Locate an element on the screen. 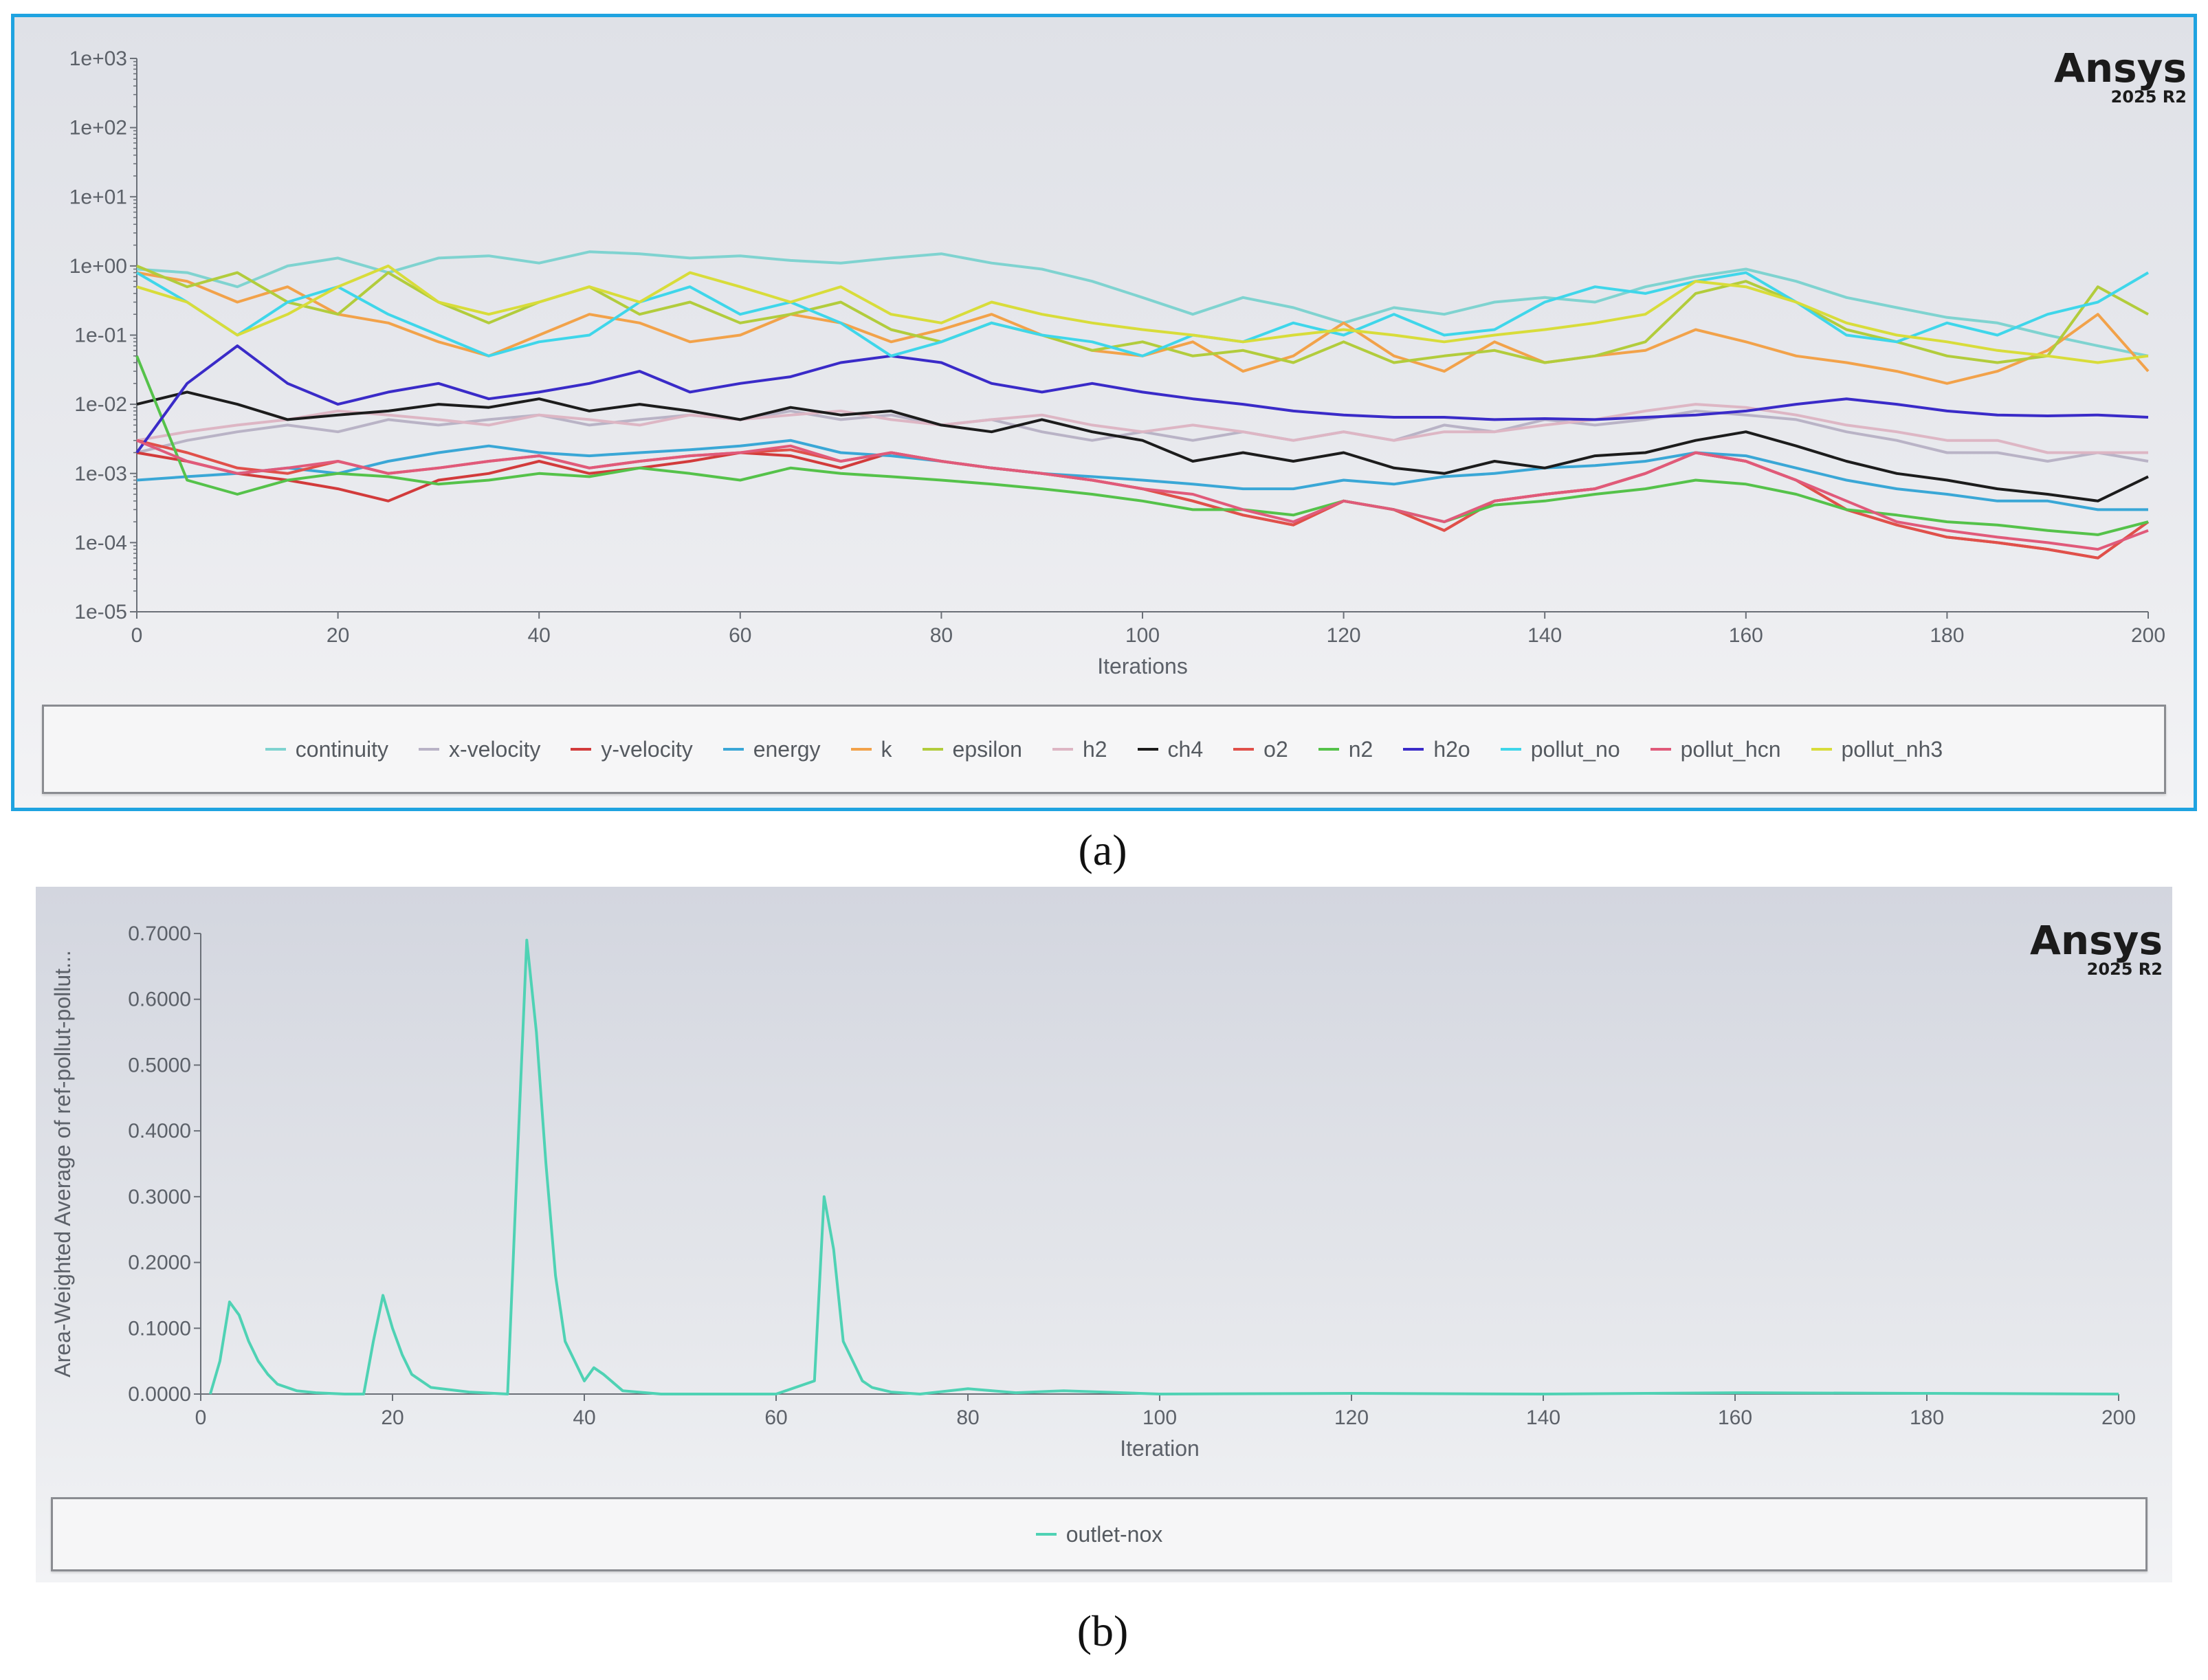 Image resolution: width=2208 pixels, height=1680 pixels. y-tick-label: 0.3000 is located at coordinates (159, 1197).